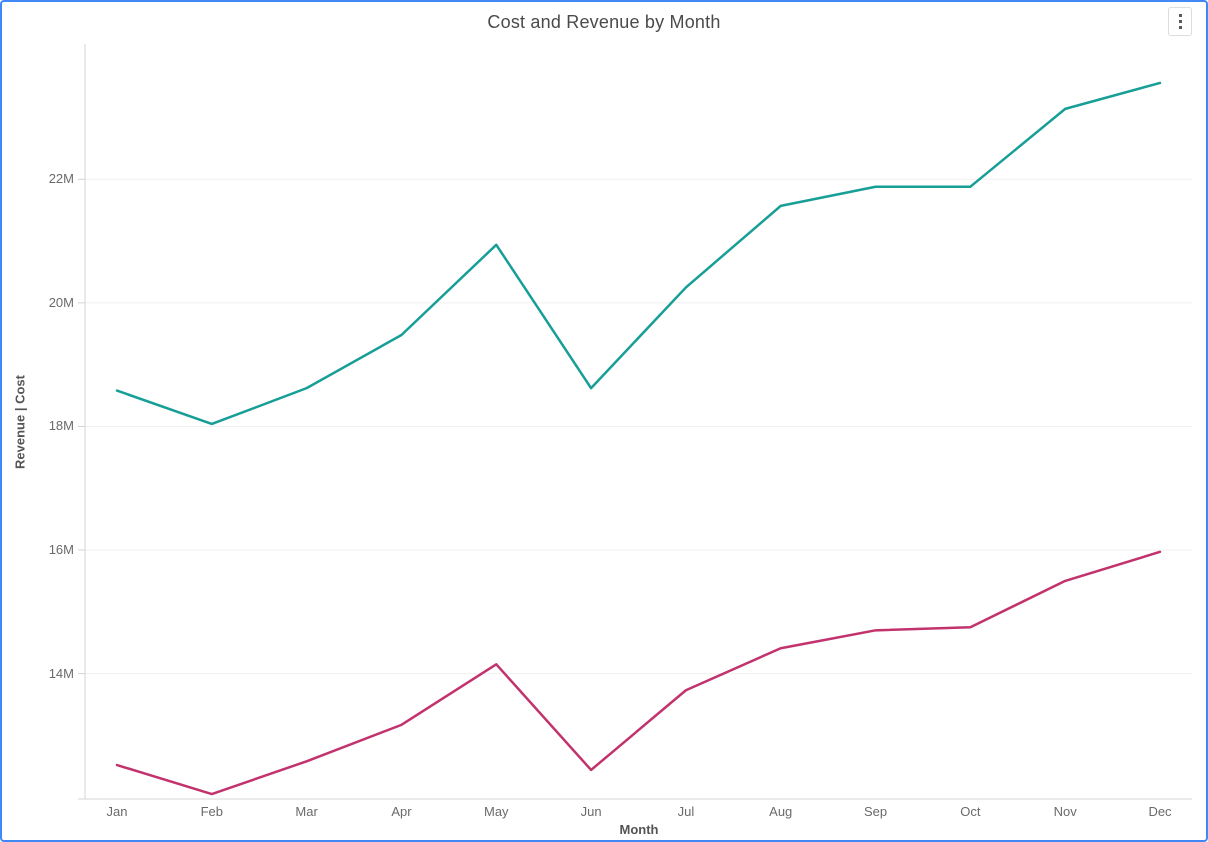 This screenshot has height=842, width=1208. I want to click on x-tick-label: Nov, so click(1065, 811).